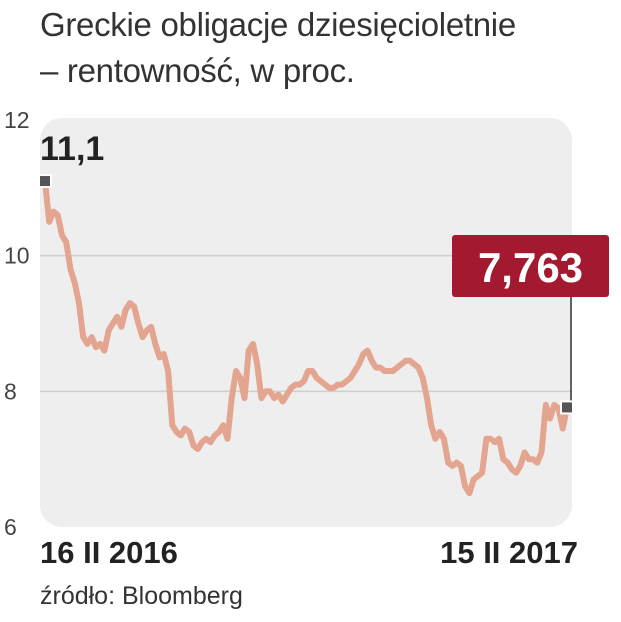  Describe the element at coordinates (10, 391) in the screenshot. I see `y-tick-label-8: 8` at that location.